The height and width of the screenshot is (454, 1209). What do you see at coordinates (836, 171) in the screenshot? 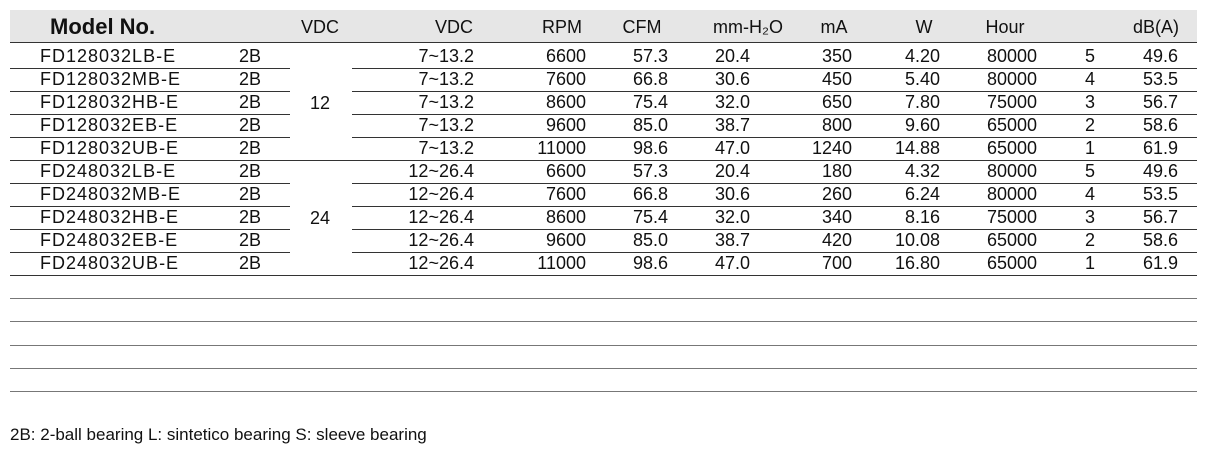
I see `value-cell: 180` at bounding box center [836, 171].